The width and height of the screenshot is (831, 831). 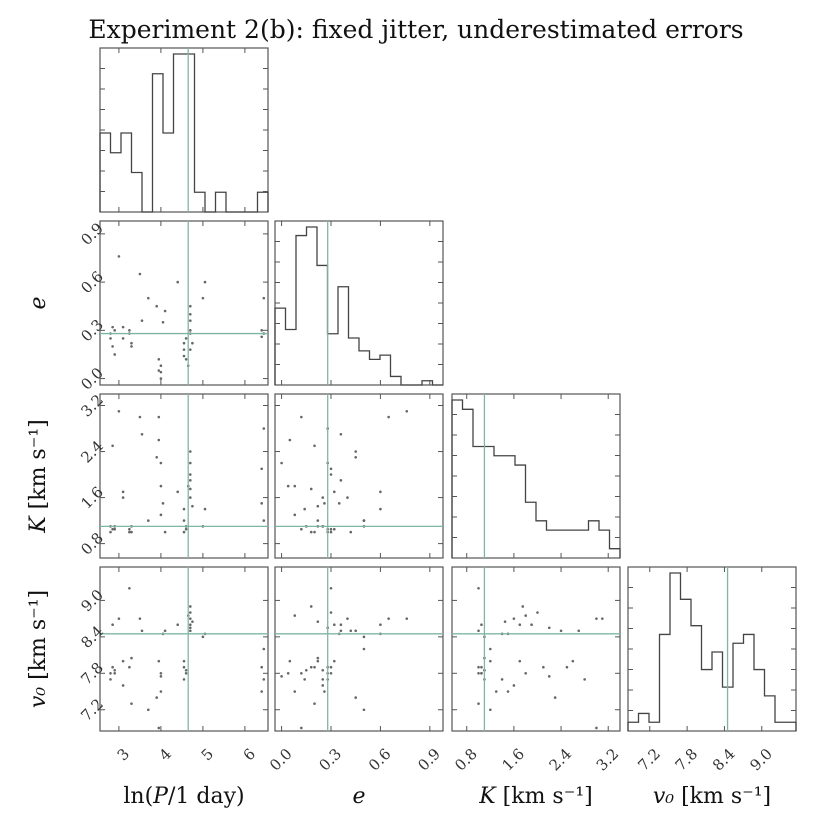 What do you see at coordinates (123, 754) in the screenshot?
I see `x-tick-label: 3` at bounding box center [123, 754].